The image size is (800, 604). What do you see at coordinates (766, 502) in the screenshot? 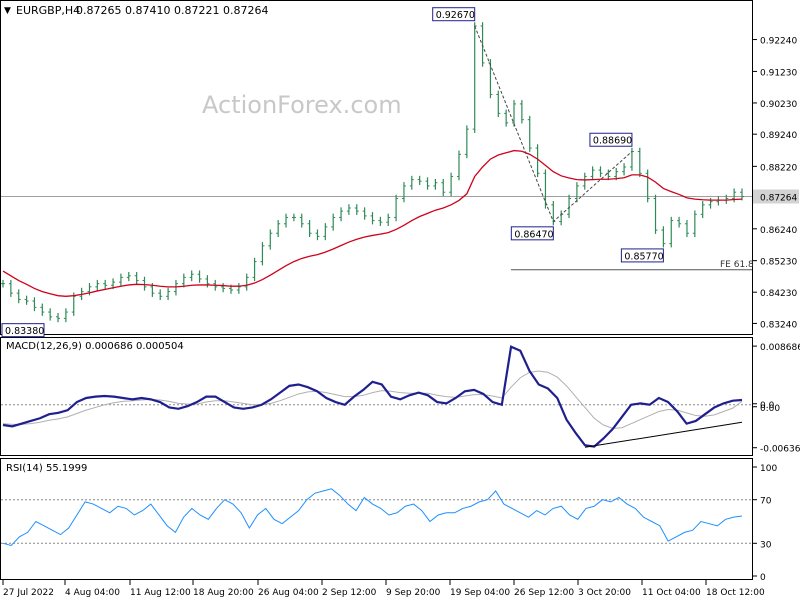
I see `rsi-tick-label: 70` at bounding box center [766, 502].